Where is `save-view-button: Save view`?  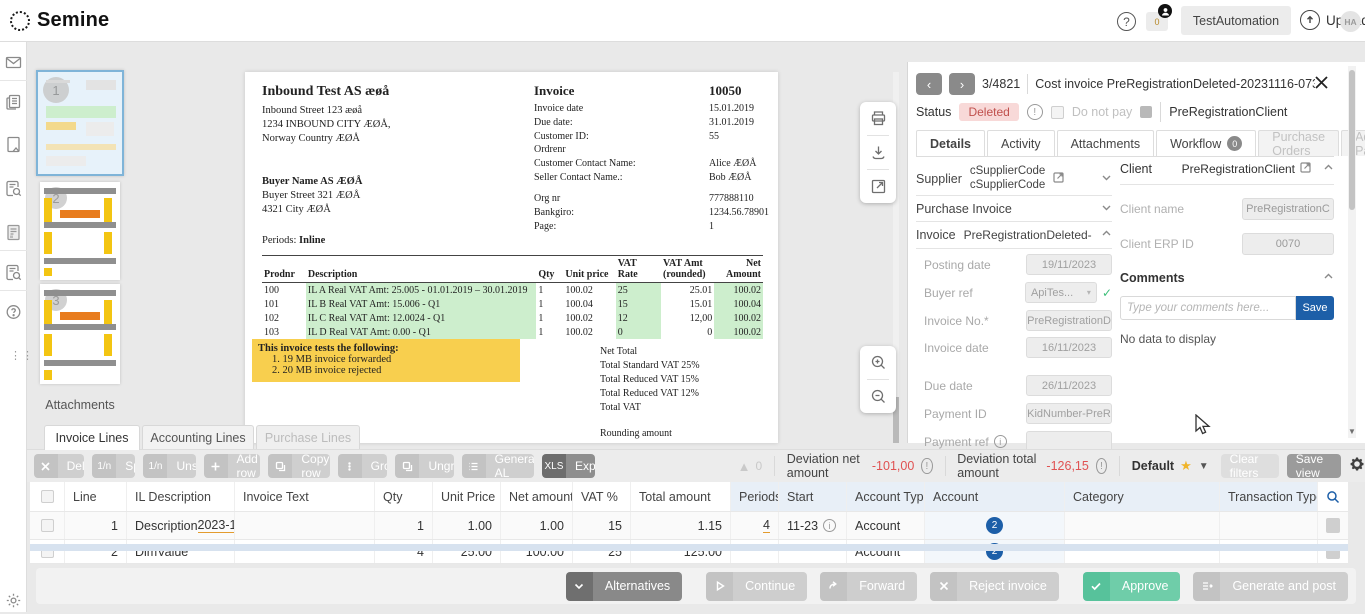
save-view-button: Save view is located at coordinates (1313, 466).